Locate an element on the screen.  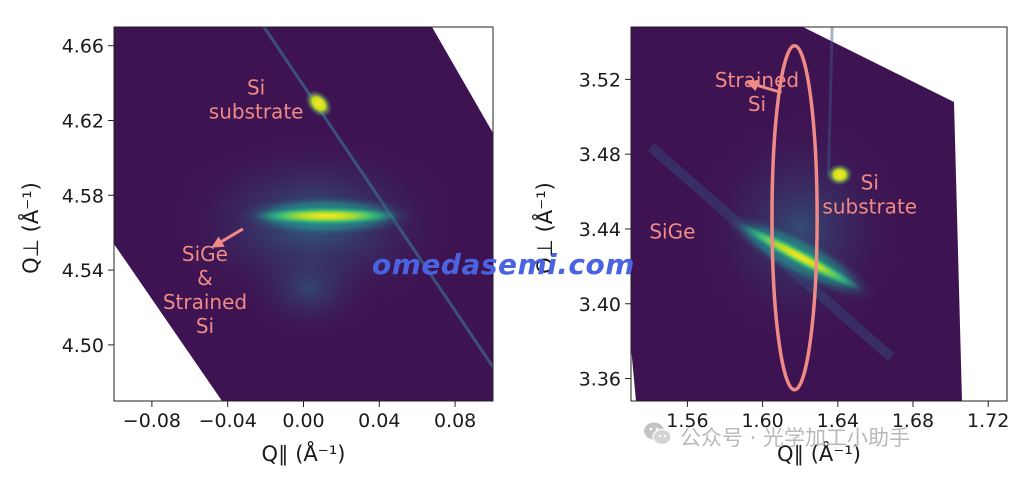
wechat-watermark: 公众号 · 光学加工小助手 is located at coordinates (795, 438).